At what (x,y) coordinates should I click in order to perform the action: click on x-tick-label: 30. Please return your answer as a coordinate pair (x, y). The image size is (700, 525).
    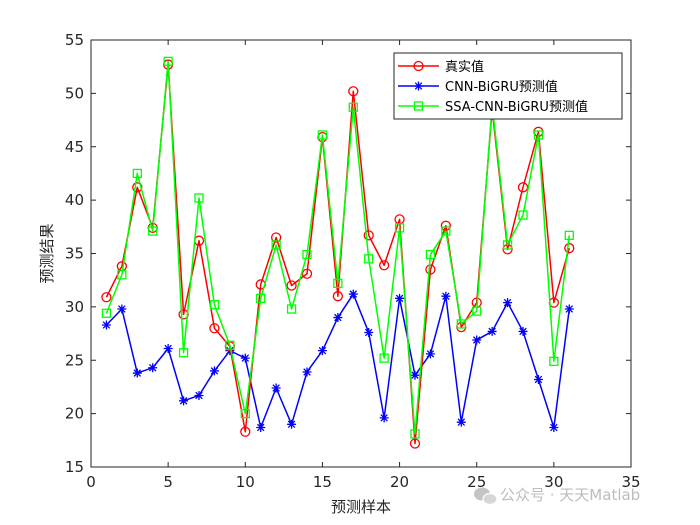
    Looking at the image, I should click on (553, 482).